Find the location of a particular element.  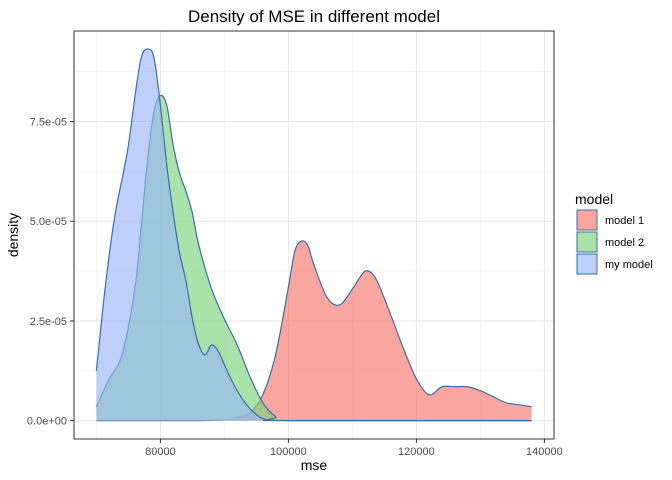

legend-label-1: model 2 is located at coordinates (624, 243).